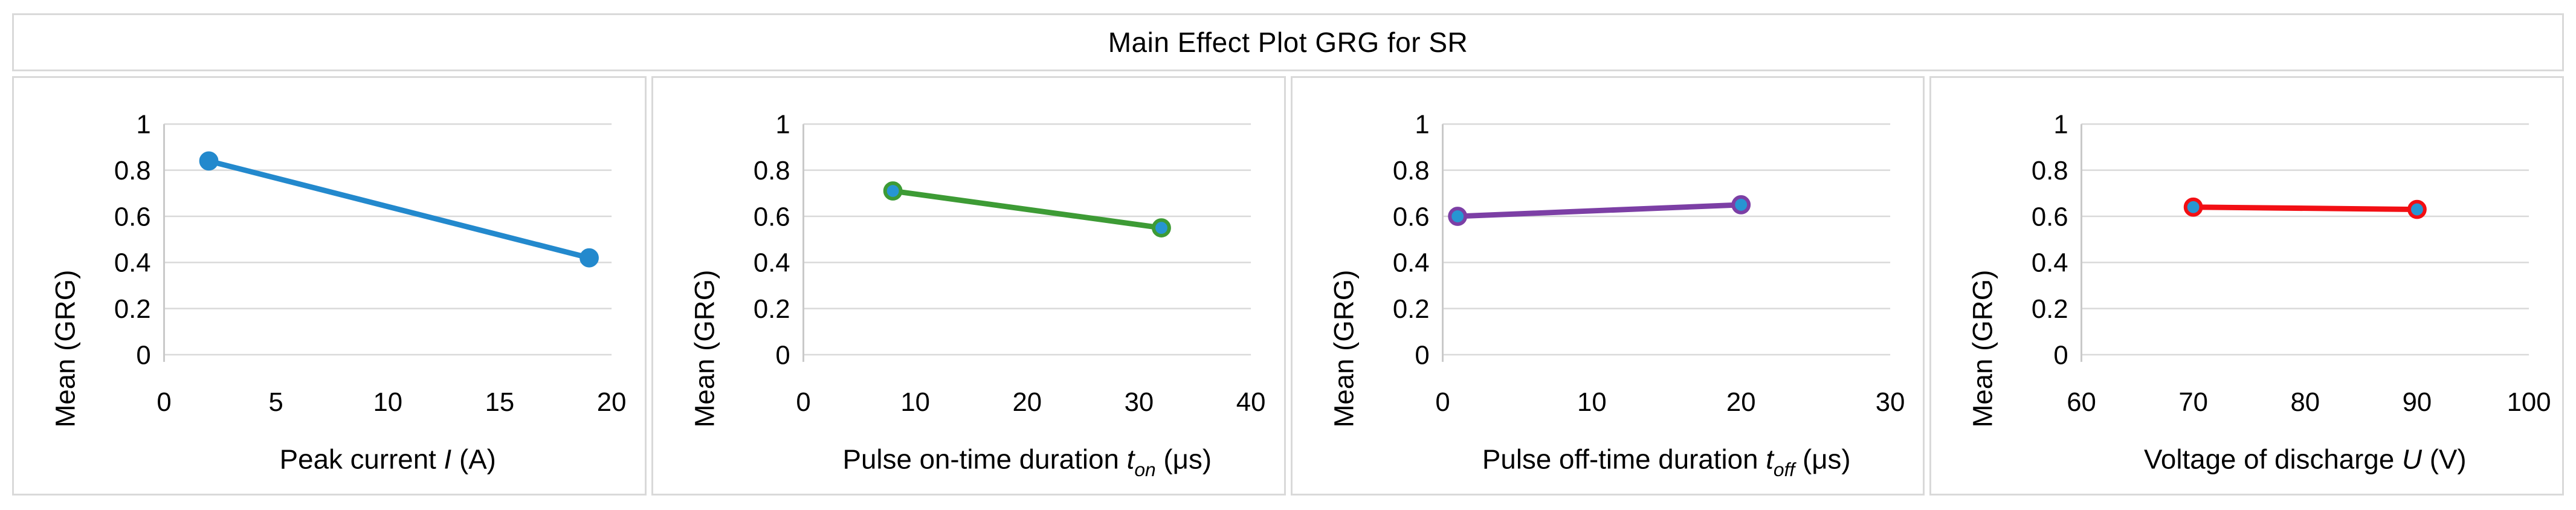  Describe the element at coordinates (1027, 462) in the screenshot. I see `x-axis-title: Pulse on-time duration ton (μs)` at that location.